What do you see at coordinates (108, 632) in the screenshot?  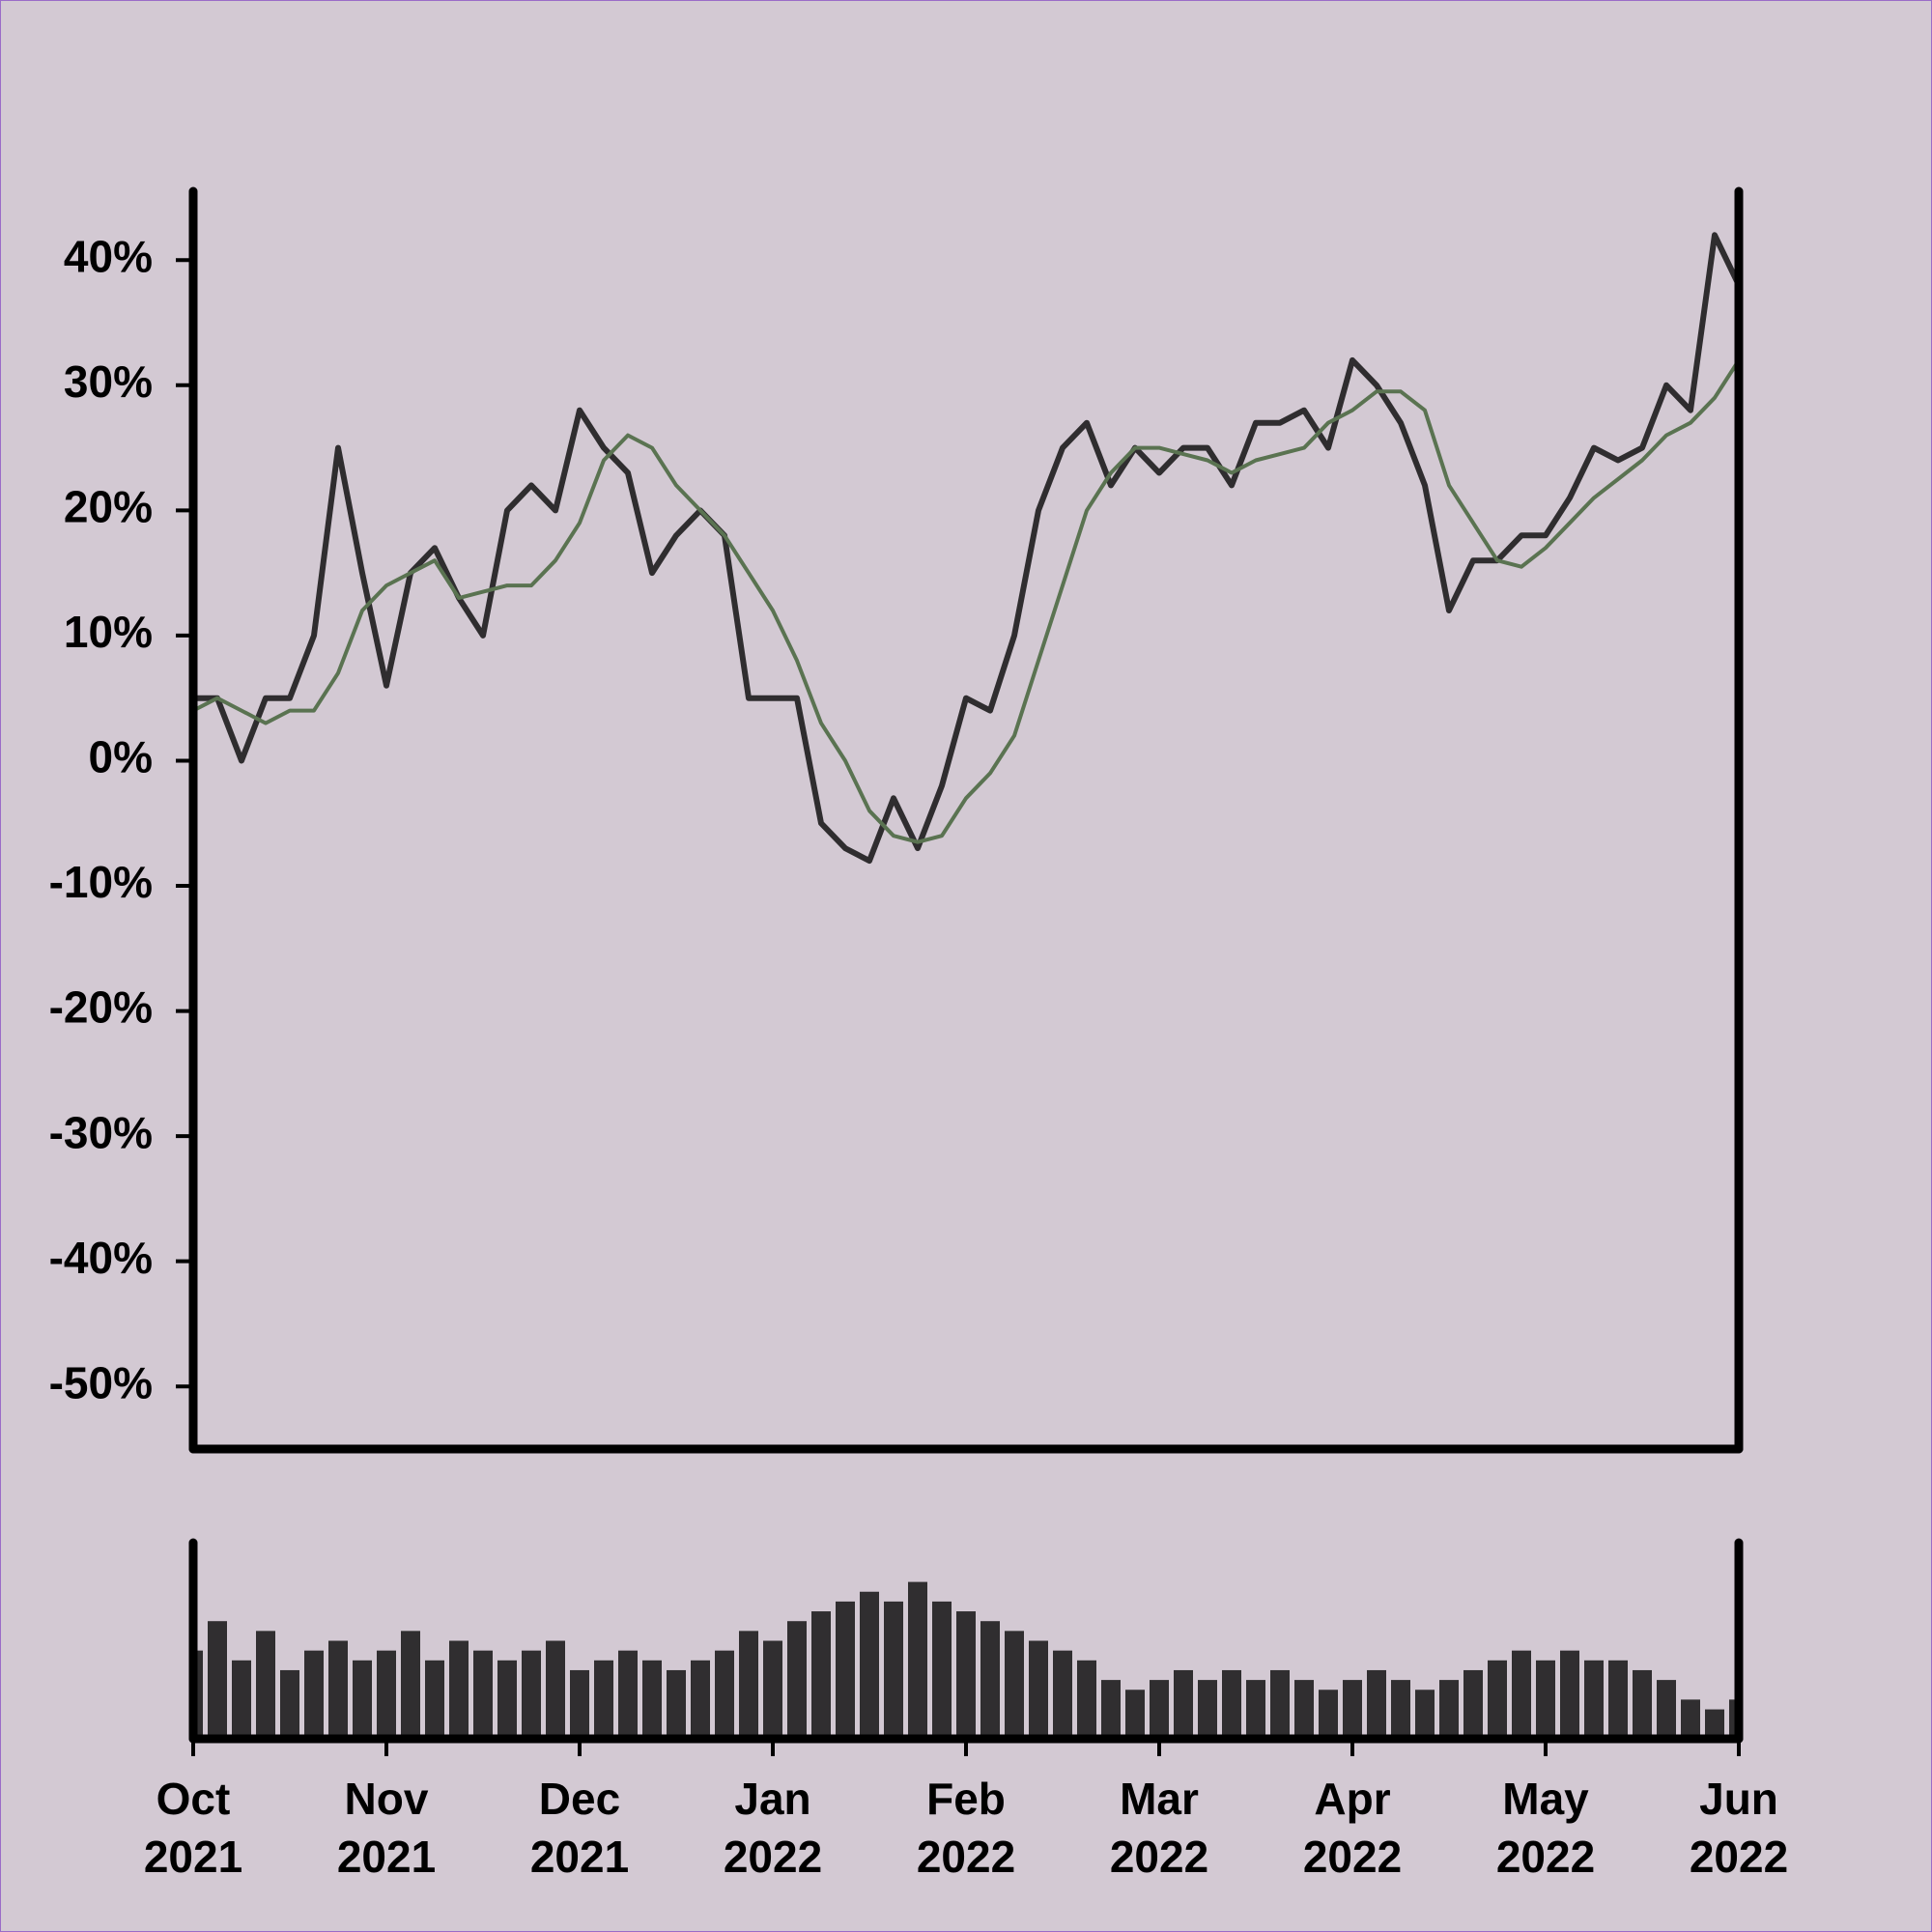 I see `y-tick-label: 10%` at bounding box center [108, 632].